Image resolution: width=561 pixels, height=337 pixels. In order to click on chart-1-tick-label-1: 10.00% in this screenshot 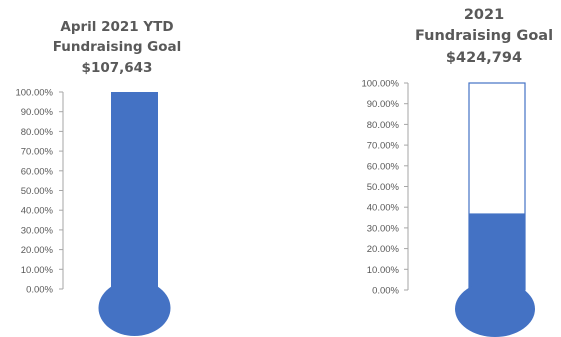, I will do `click(37, 270)`.